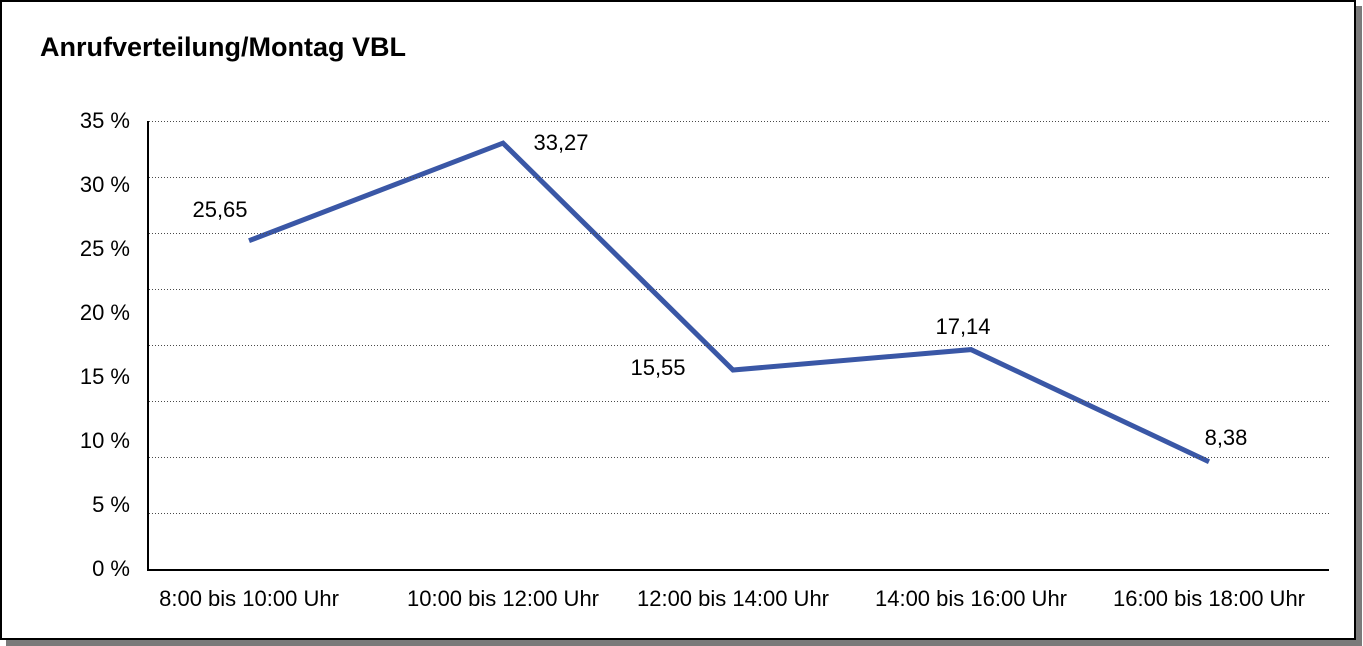 The image size is (1363, 646). I want to click on x-category-label: 14:00 bis 16:00 Uhr, so click(971, 598).